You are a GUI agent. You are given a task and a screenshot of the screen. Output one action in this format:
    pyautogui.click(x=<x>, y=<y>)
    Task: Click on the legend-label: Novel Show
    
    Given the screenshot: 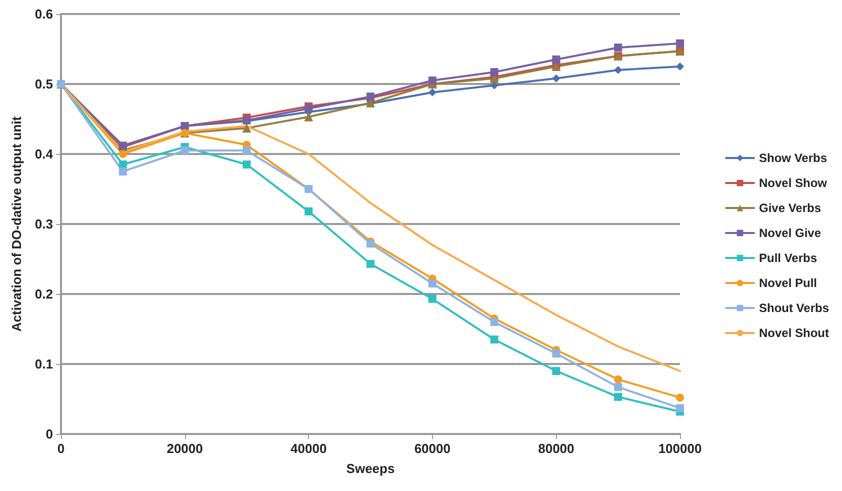 What is the action you would take?
    pyautogui.click(x=793, y=183)
    